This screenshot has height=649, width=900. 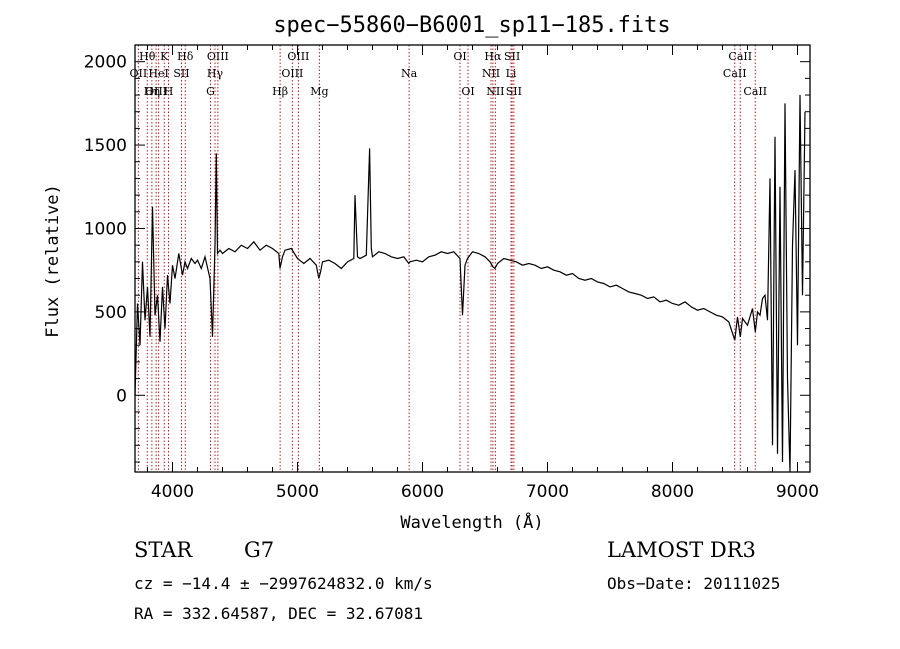 I want to click on y-tick-label: 500, so click(x=111, y=313).